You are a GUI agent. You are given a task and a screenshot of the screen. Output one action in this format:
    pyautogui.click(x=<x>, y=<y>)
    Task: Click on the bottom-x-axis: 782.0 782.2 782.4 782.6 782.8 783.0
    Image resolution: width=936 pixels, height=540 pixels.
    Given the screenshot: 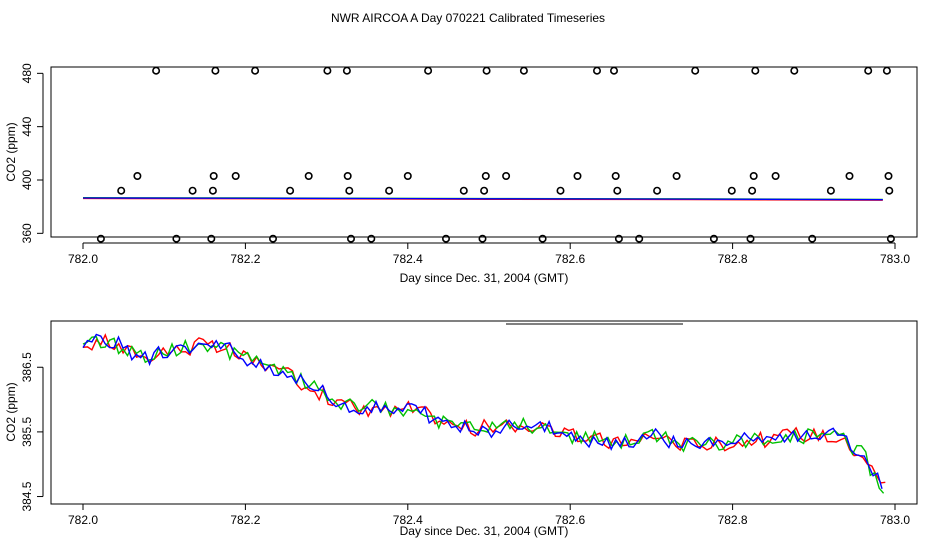 What is the action you would take?
    pyautogui.click(x=489, y=515)
    